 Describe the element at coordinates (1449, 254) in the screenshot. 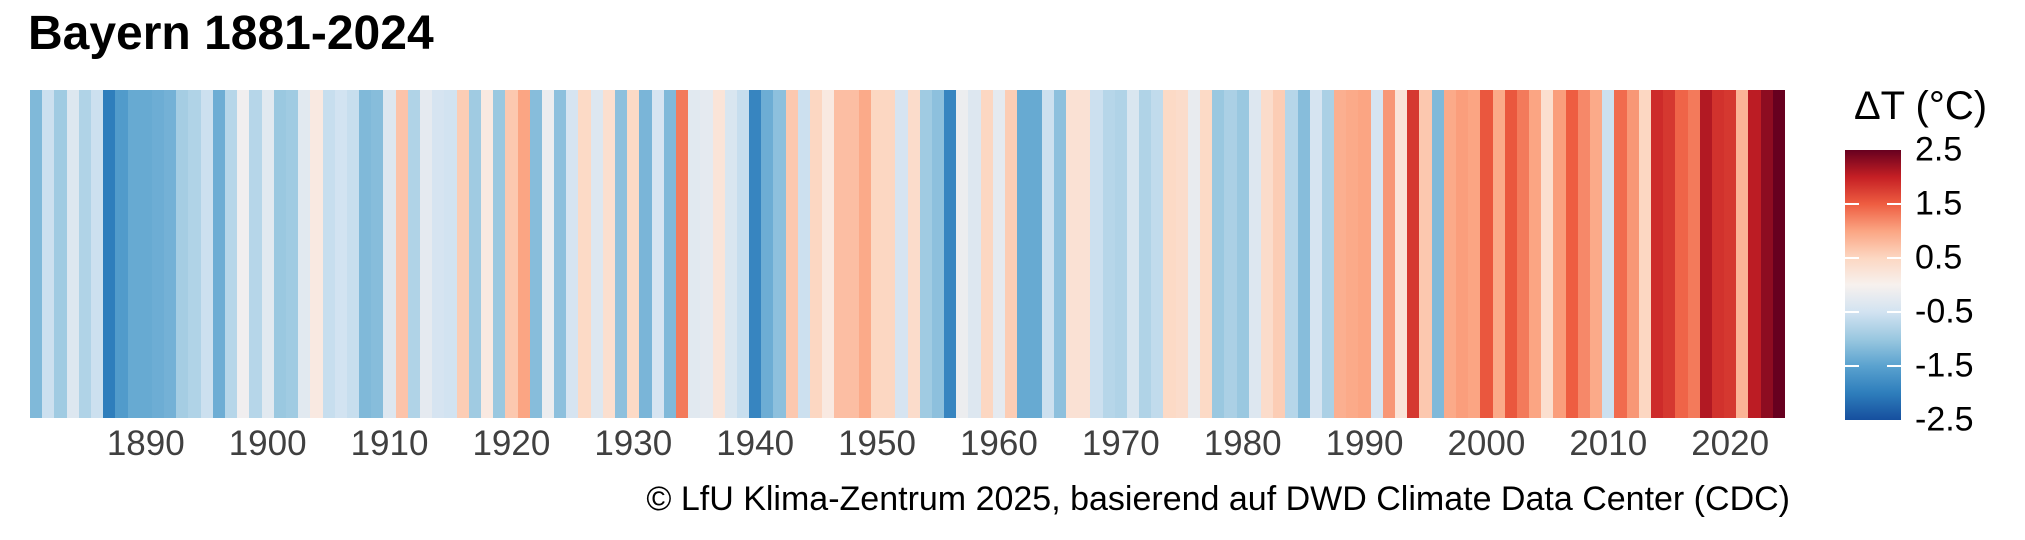

I see `stripe-1997` at that location.